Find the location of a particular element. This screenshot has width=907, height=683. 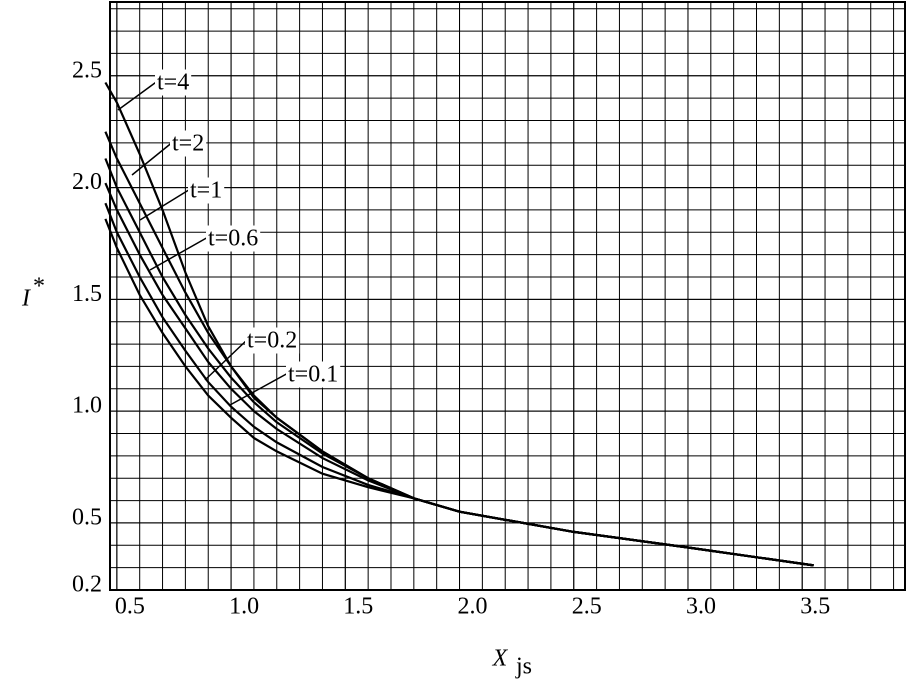

curve-label: t=0.1 is located at coordinates (313, 375).